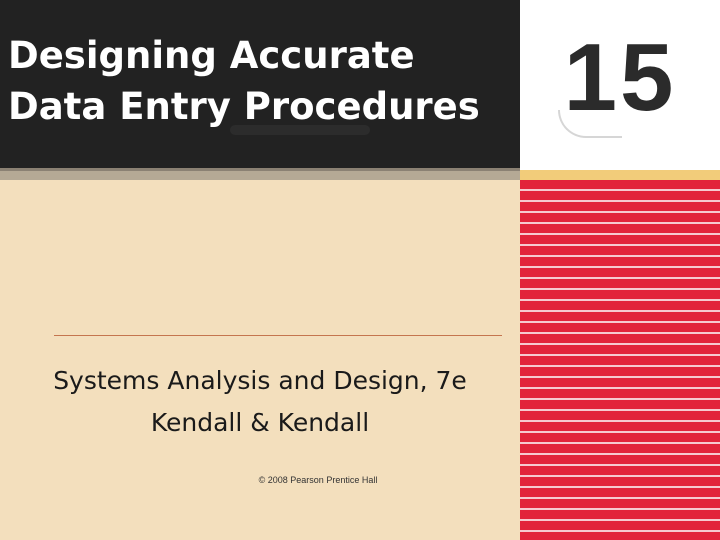 The image size is (720, 540). I want to click on subtitle-line1: Systems Analysis and Design, 7e, so click(260, 380).